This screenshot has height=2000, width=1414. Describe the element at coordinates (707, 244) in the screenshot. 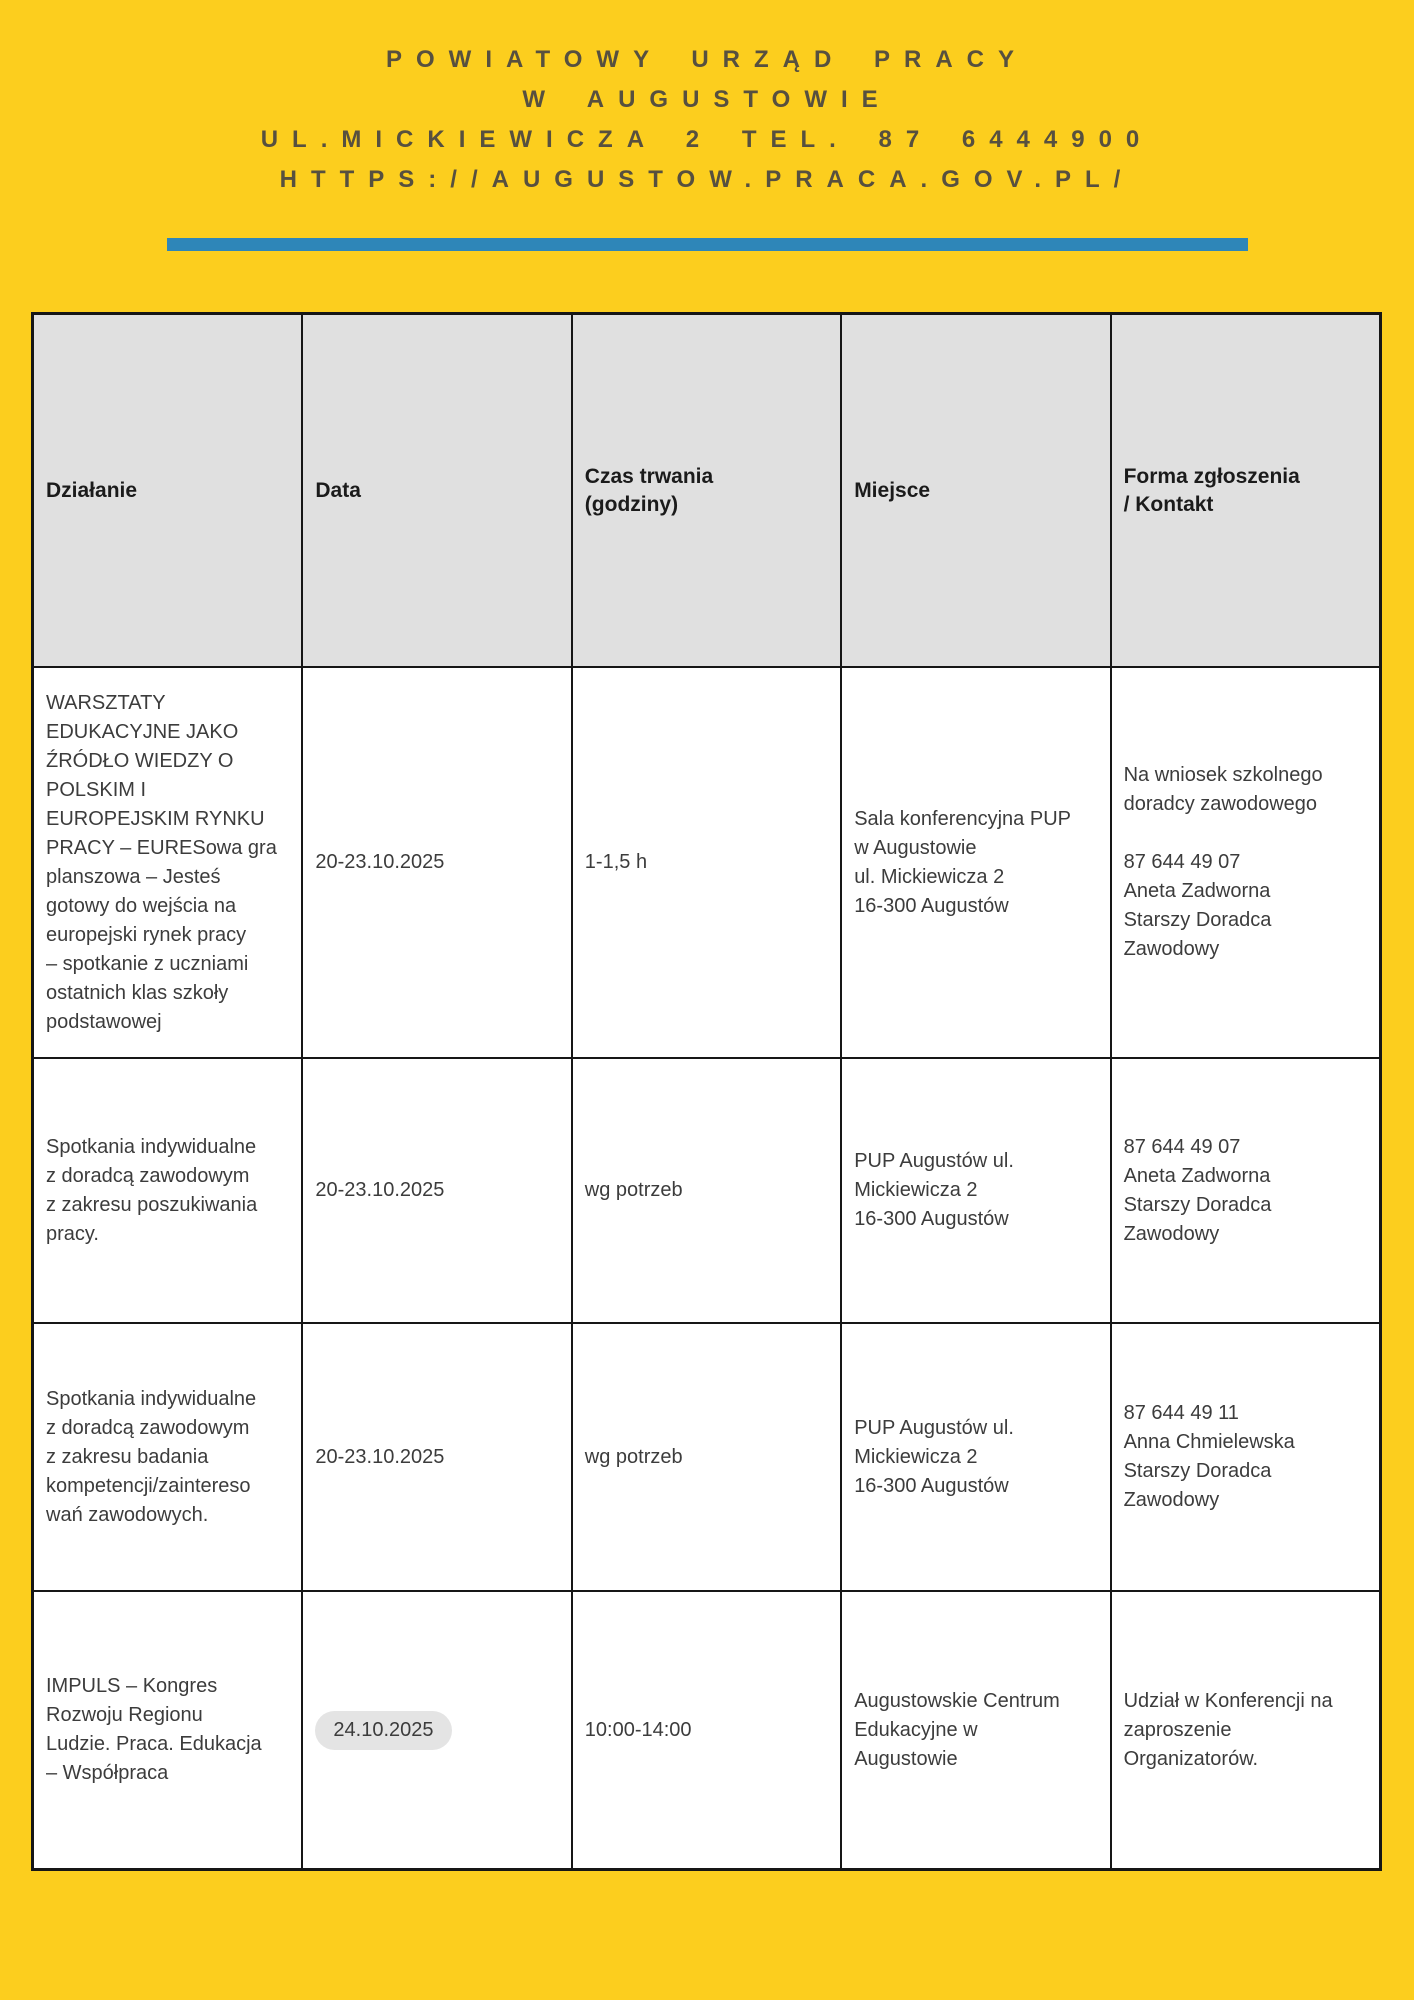

I see `divider-bar` at that location.